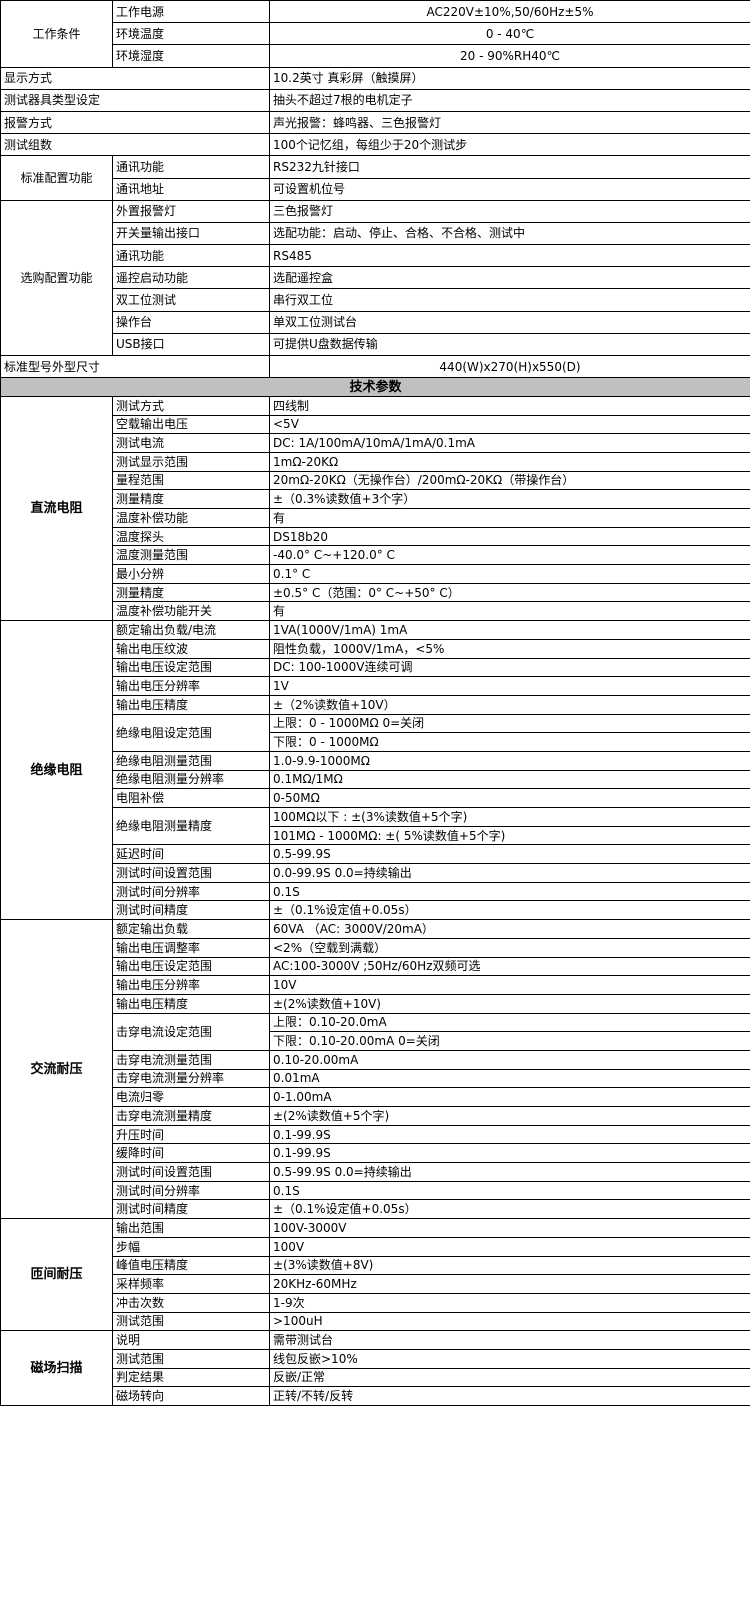 This screenshot has height=1624, width=750. What do you see at coordinates (191, 1377) in the screenshot?
I see `spec-label: 判定结果` at bounding box center [191, 1377].